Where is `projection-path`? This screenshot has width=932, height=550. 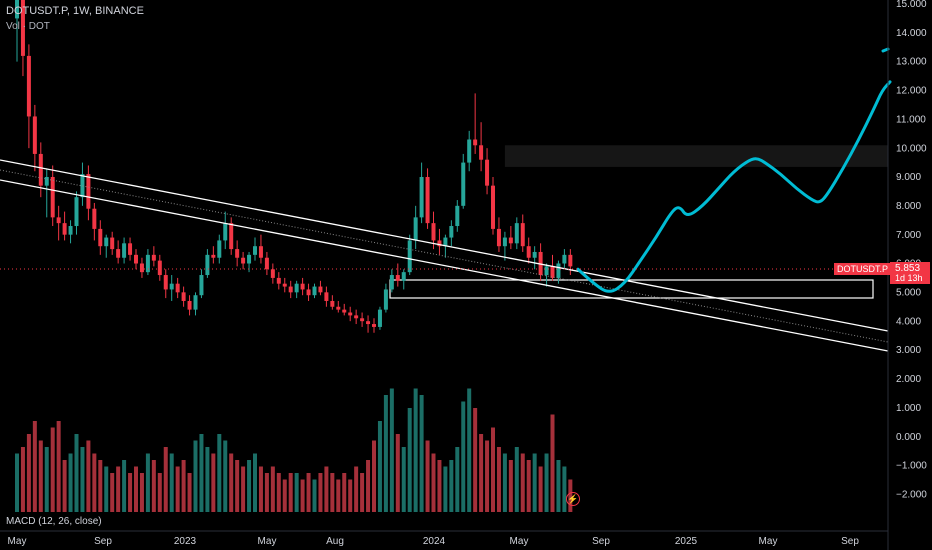 projection-path is located at coordinates (734, 186).